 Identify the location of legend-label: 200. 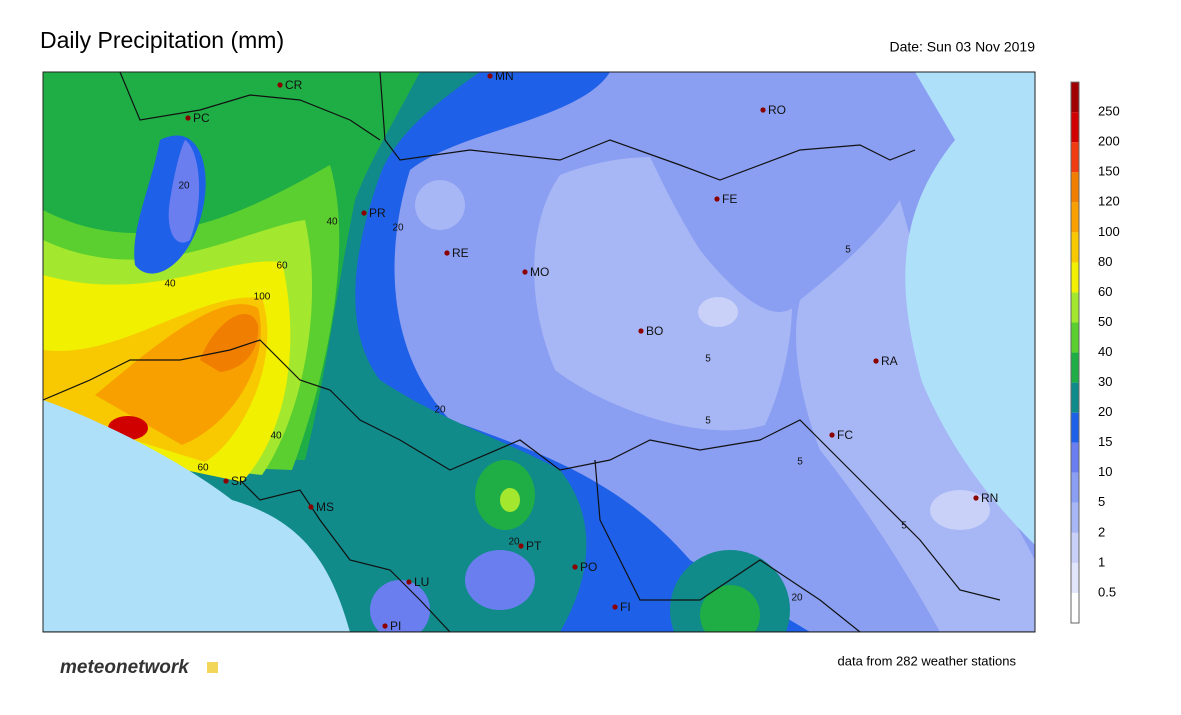
(1109, 141).